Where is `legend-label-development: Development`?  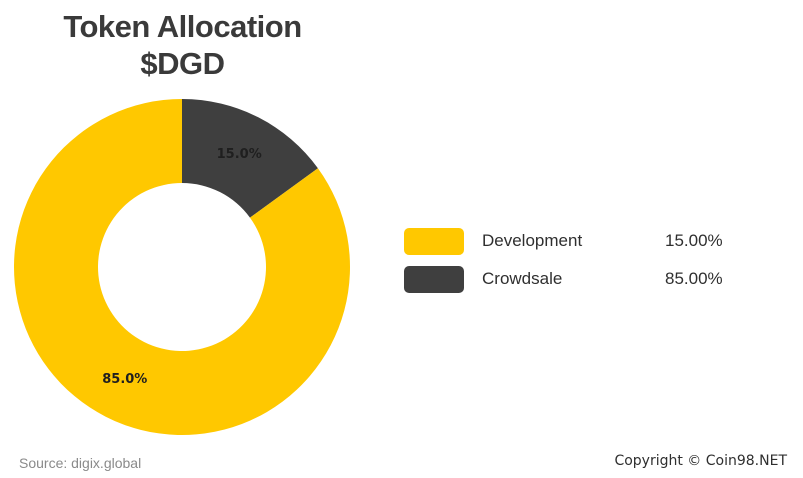
legend-label-development: Development is located at coordinates (532, 240).